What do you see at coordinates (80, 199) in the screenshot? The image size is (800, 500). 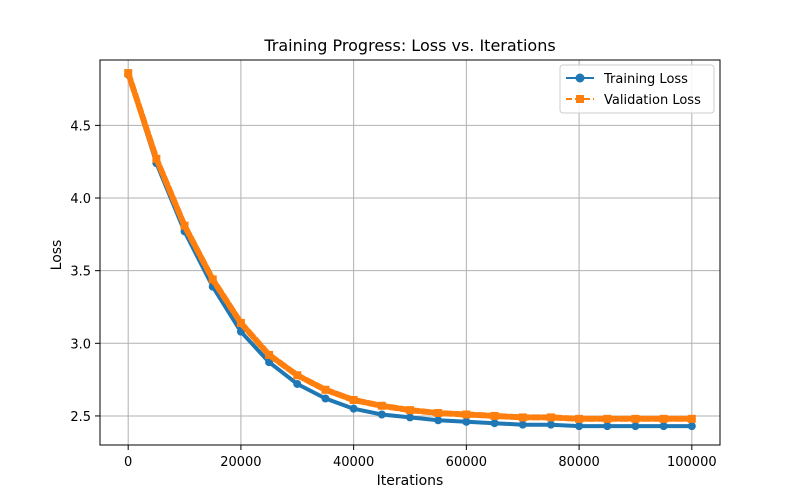 I see `y-tick-label: 4.0` at bounding box center [80, 199].